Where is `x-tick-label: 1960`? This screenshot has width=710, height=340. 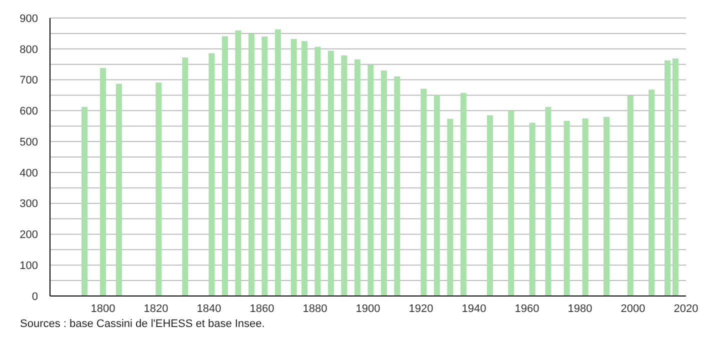
x-tick-label: 1960 is located at coordinates (527, 308).